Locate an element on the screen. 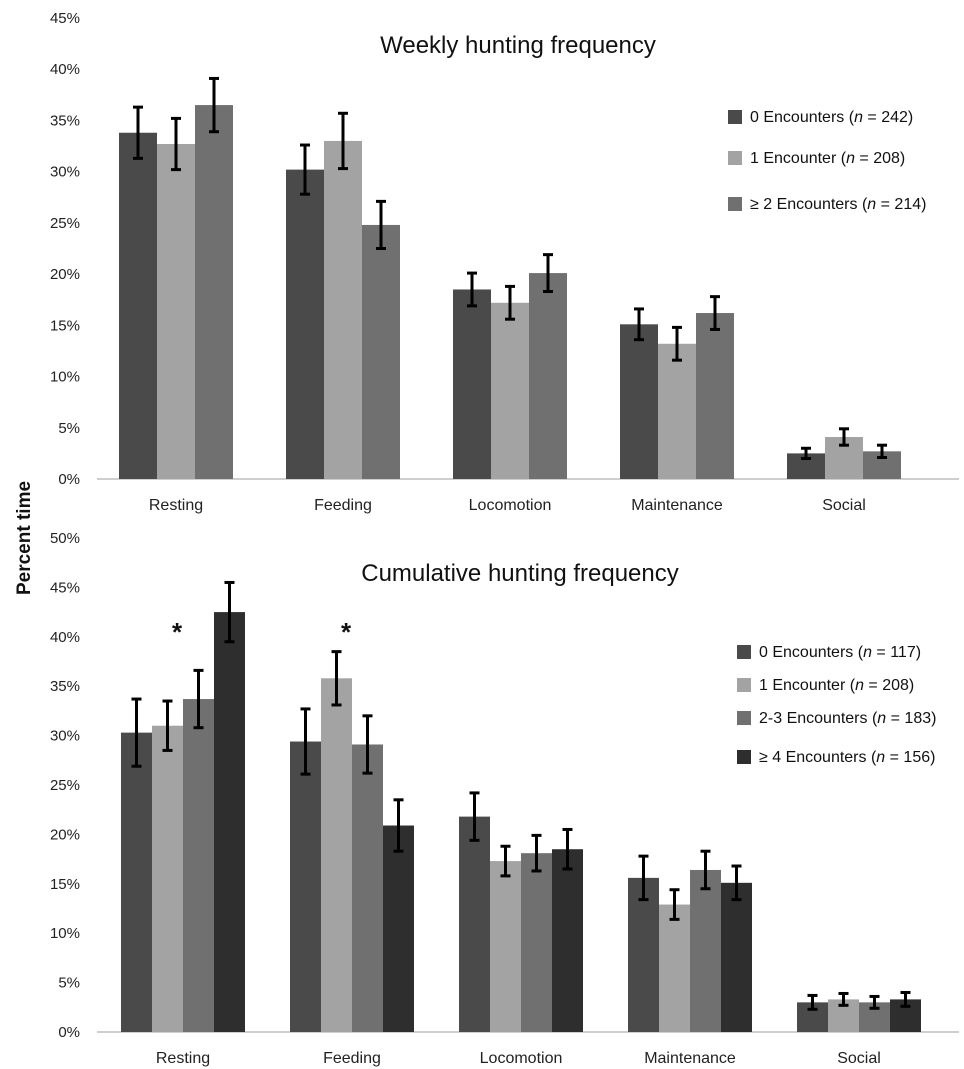 Image resolution: width=964 pixels, height=1069 pixels. chart-title: Cumulative hunting frequency is located at coordinates (520, 573).